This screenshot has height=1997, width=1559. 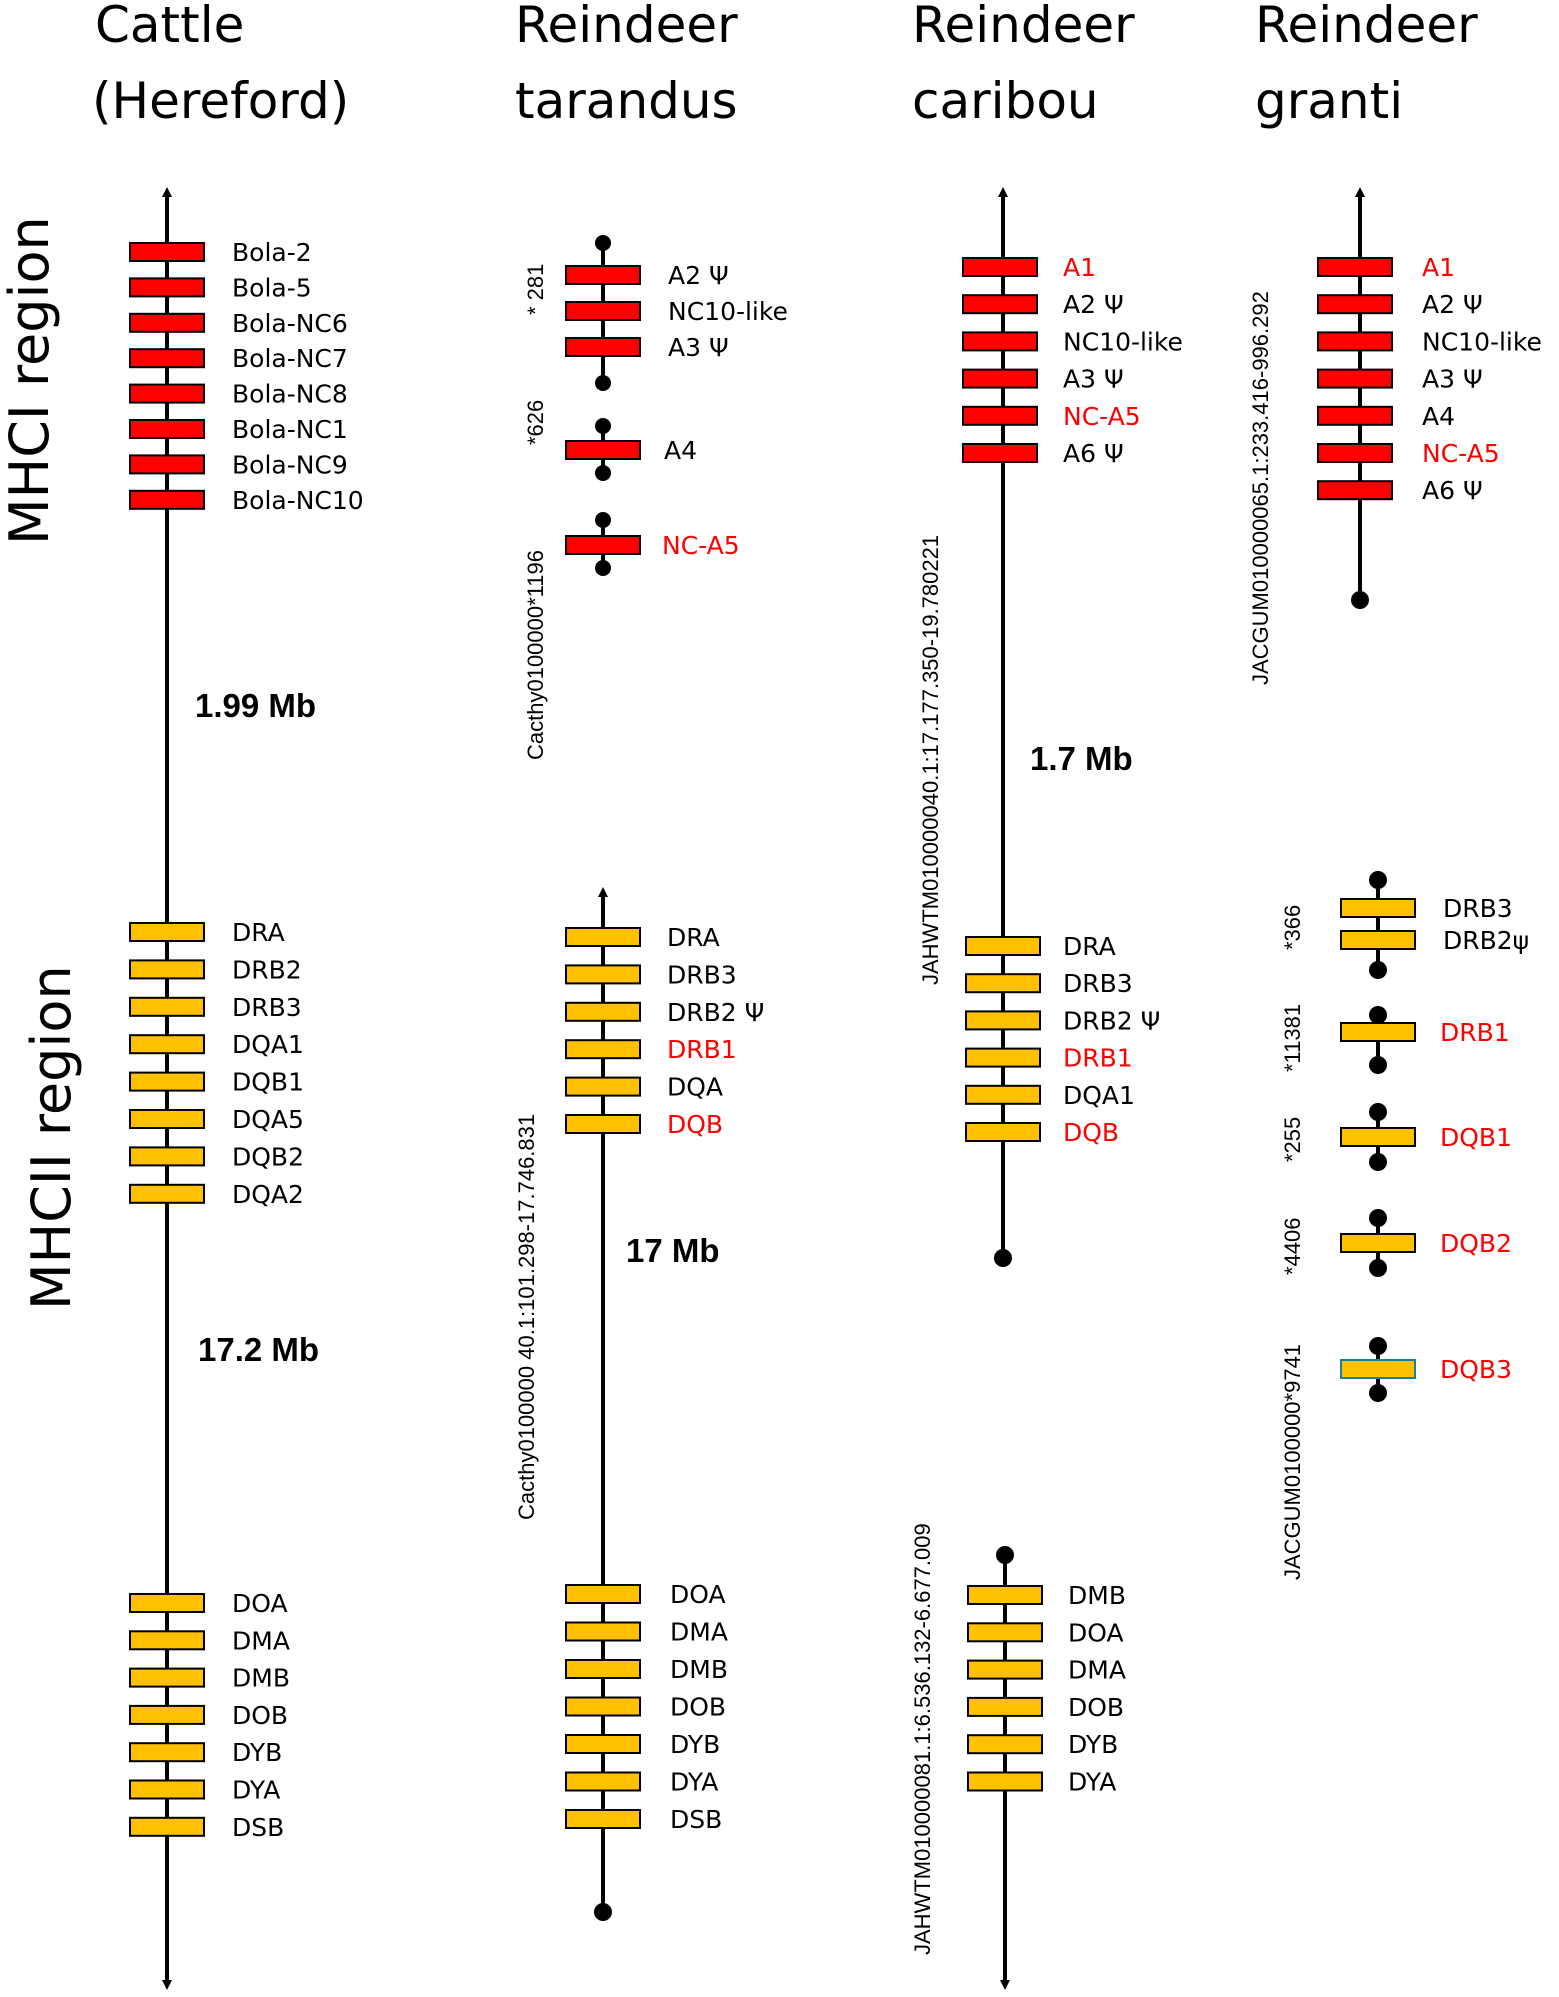 I want to click on caribou-mhc2a-box-dqb, so click(x=1003, y=1132).